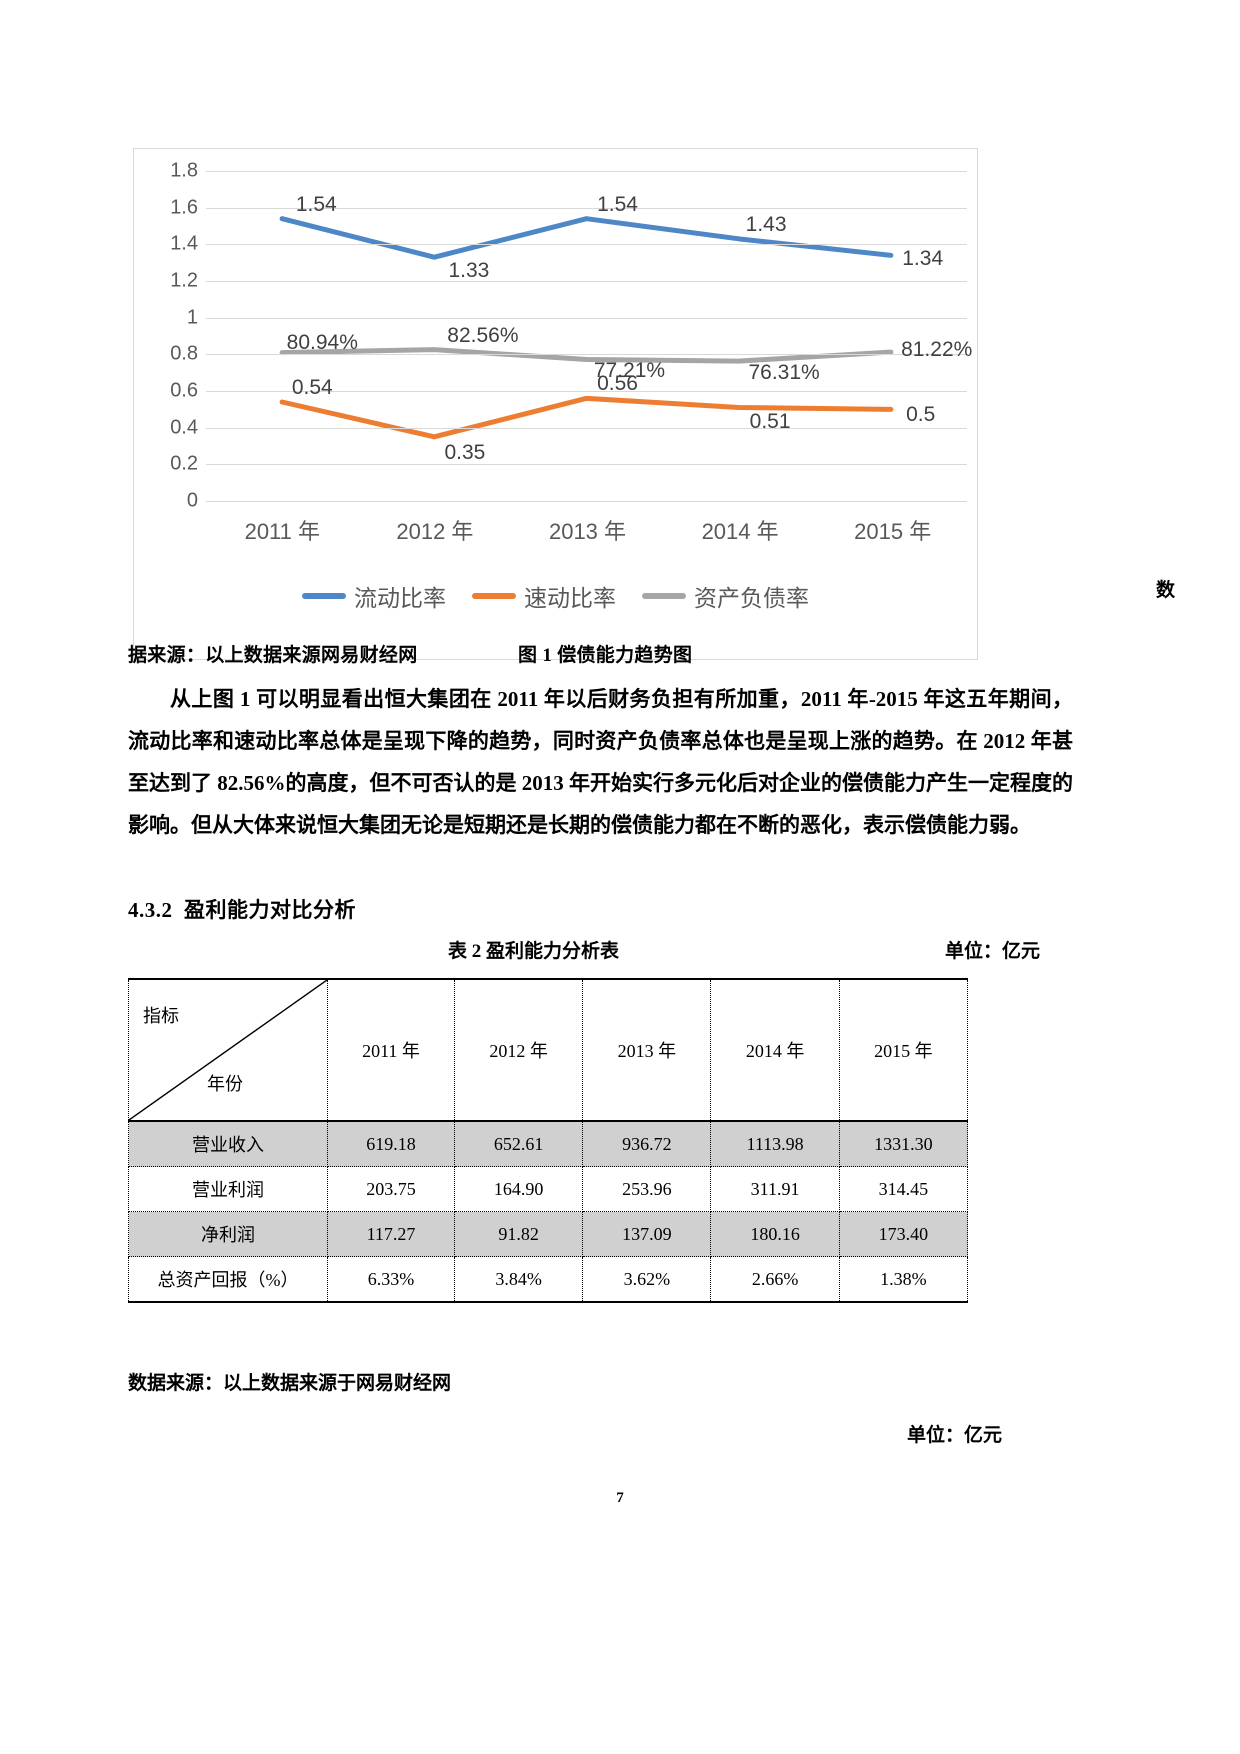 Image resolution: width=1240 pixels, height=1754 pixels. I want to click on chart-data-label: 0.56, so click(617, 384).